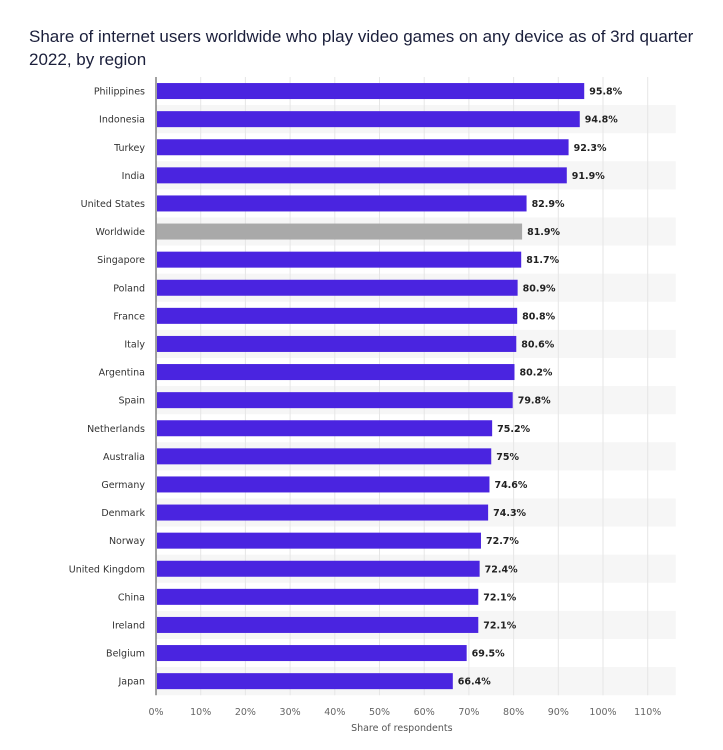  I want to click on data-label: 80.9%, so click(539, 288).